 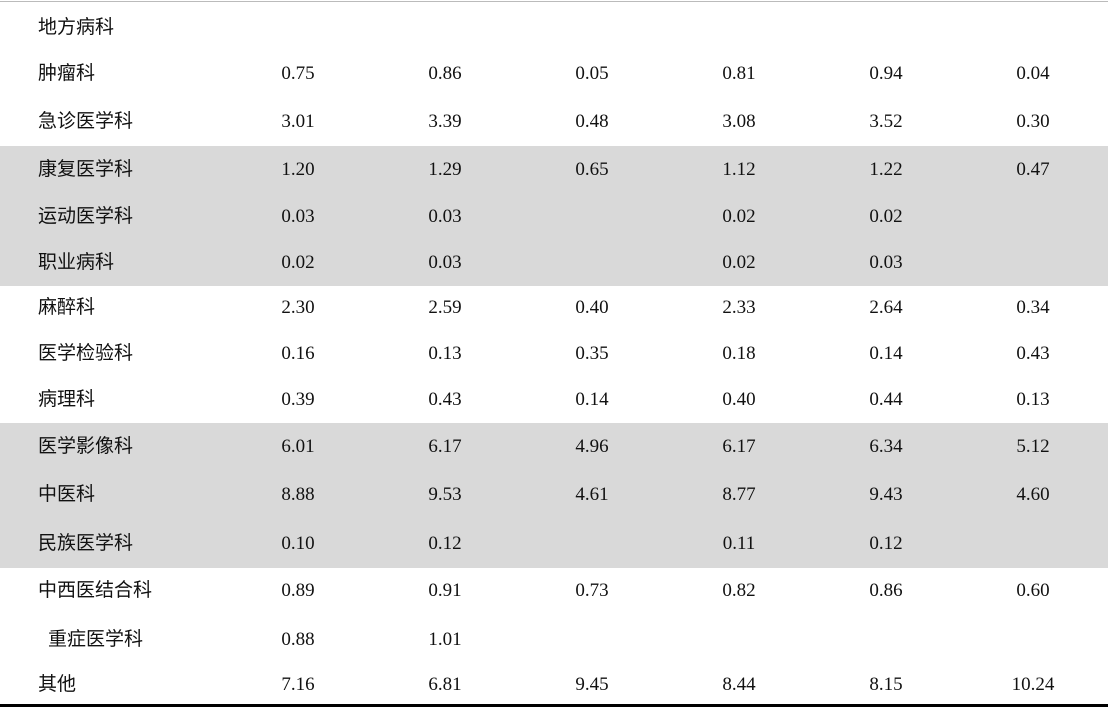 What do you see at coordinates (1033, 169) in the screenshot?
I see `value-cell: 0.47` at bounding box center [1033, 169].